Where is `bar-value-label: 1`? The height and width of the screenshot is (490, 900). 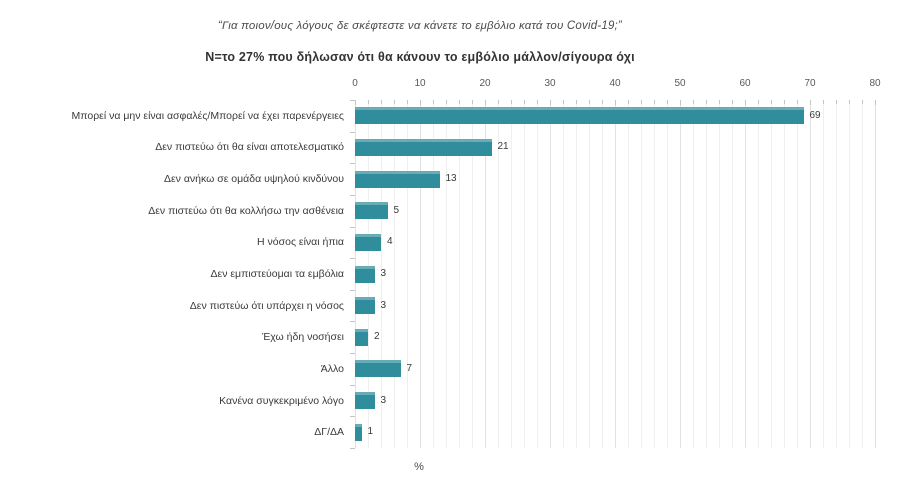 bar-value-label: 1 is located at coordinates (370, 432).